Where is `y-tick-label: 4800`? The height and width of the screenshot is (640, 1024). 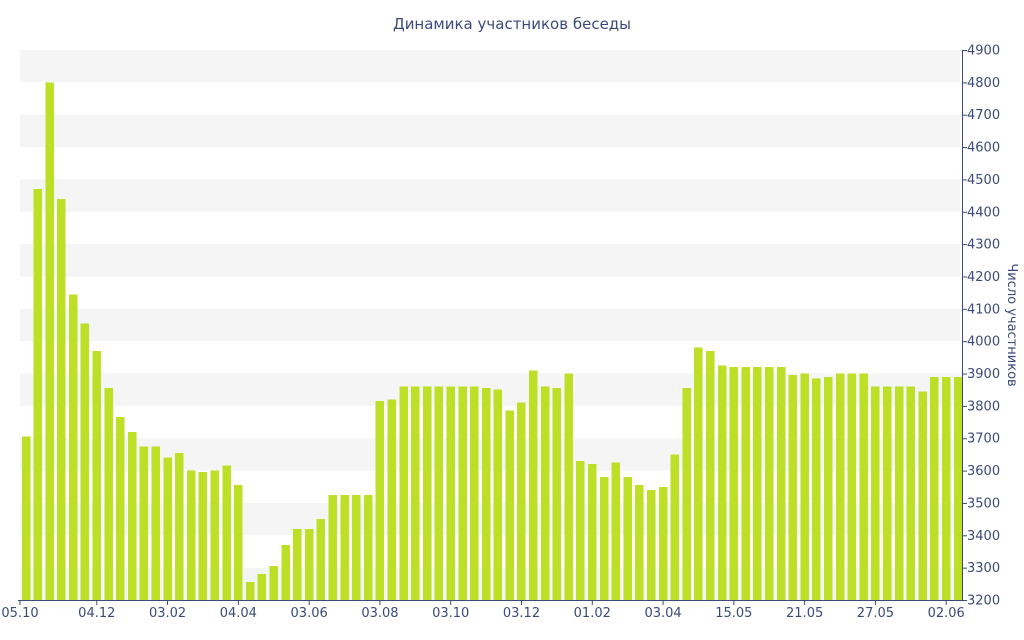 y-tick-label: 4800 is located at coordinates (983, 83).